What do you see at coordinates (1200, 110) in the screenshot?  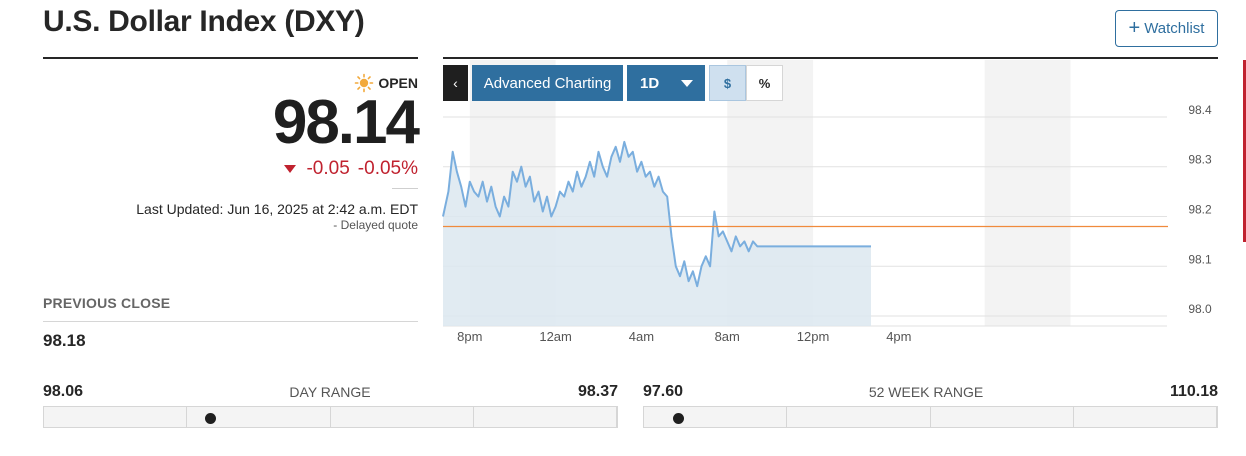 I see `y-tick-label: 98.4` at bounding box center [1200, 110].